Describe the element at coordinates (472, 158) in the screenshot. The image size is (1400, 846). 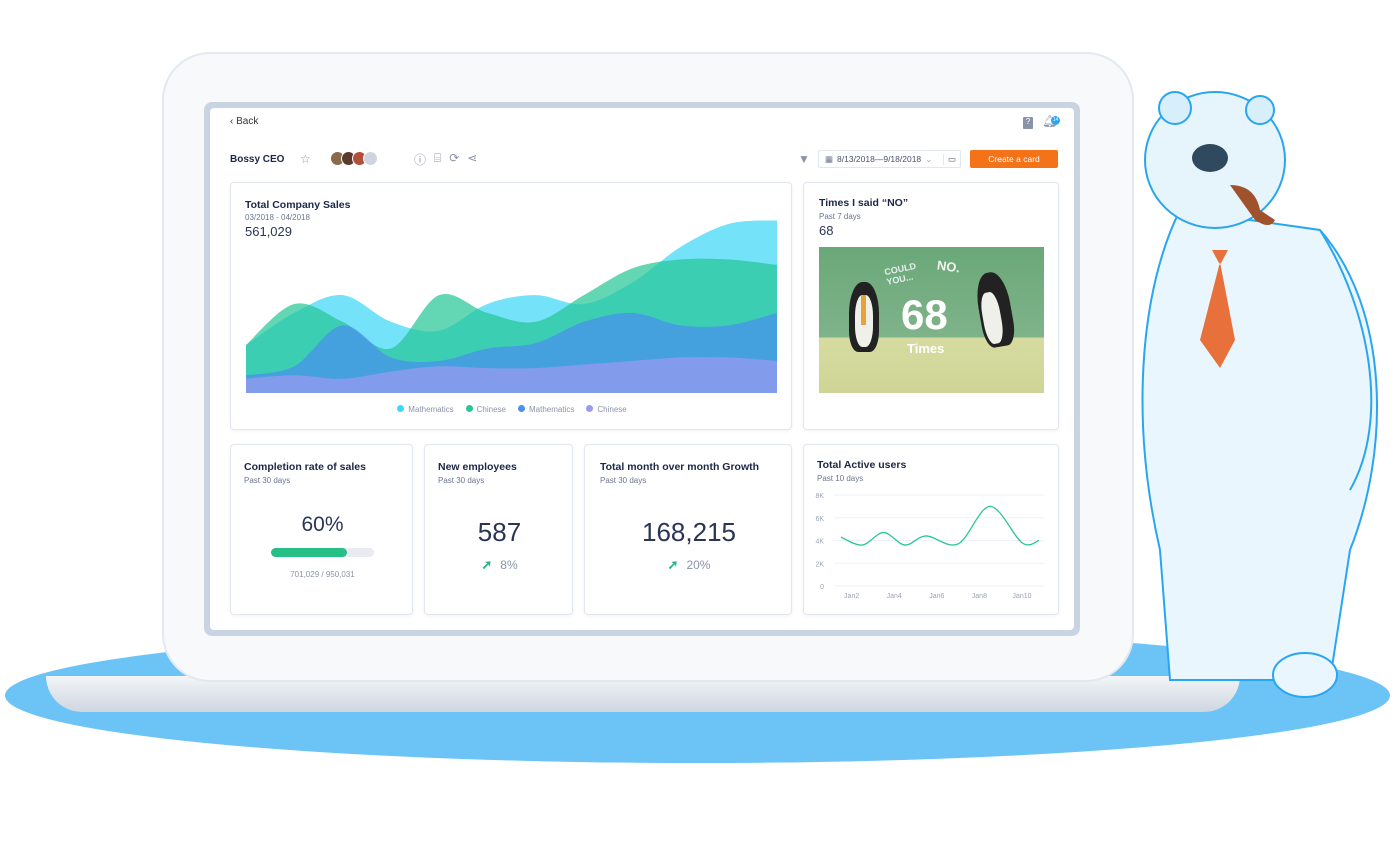
I see `share-icon: ⋖` at that location.